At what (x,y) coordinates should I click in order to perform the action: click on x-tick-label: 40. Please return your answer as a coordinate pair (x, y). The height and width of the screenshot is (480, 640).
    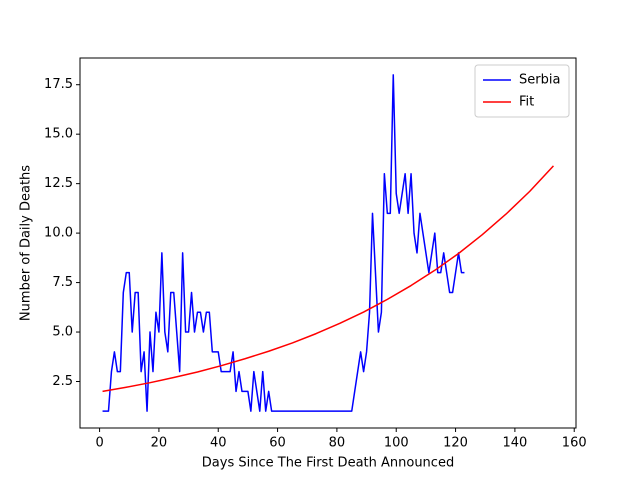
    Looking at the image, I should click on (218, 443).